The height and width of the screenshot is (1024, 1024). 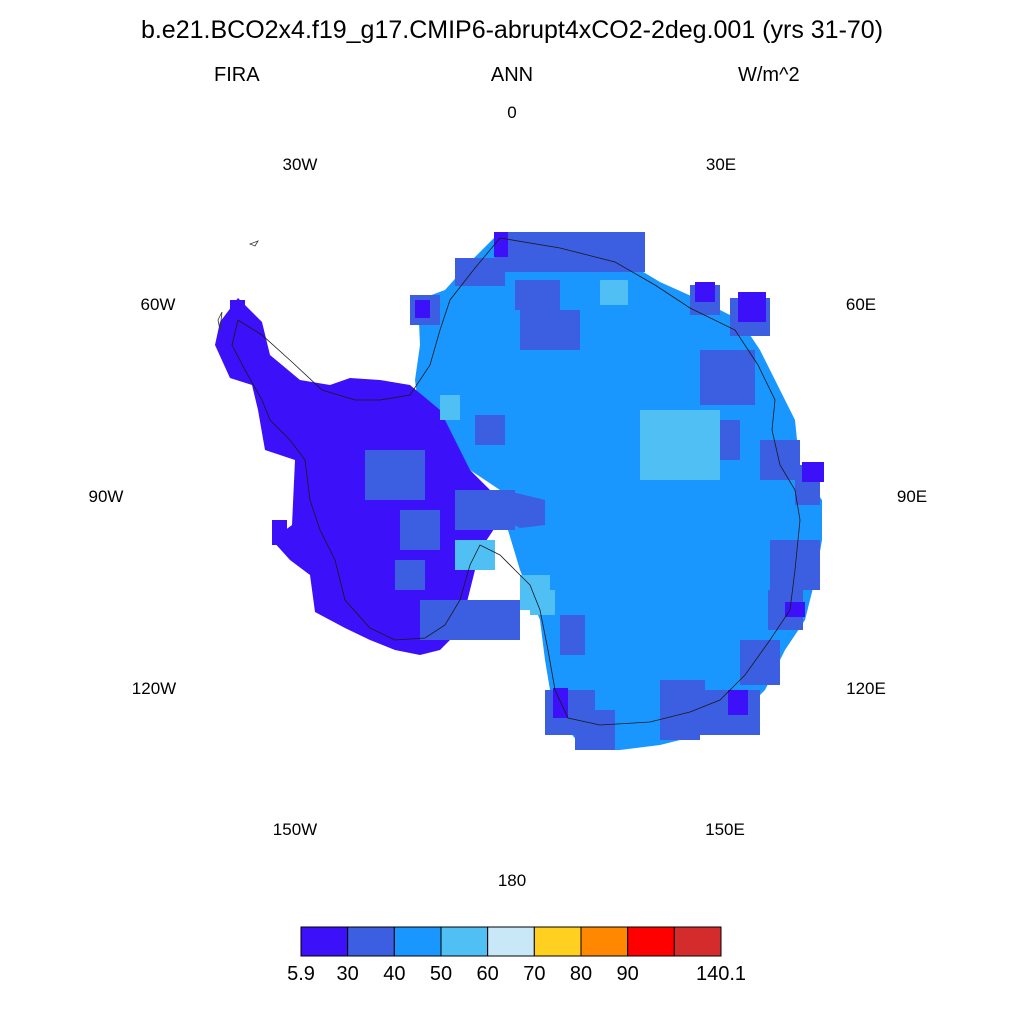 What do you see at coordinates (866, 688) in the screenshot?
I see `lon-label-120e: 120E` at bounding box center [866, 688].